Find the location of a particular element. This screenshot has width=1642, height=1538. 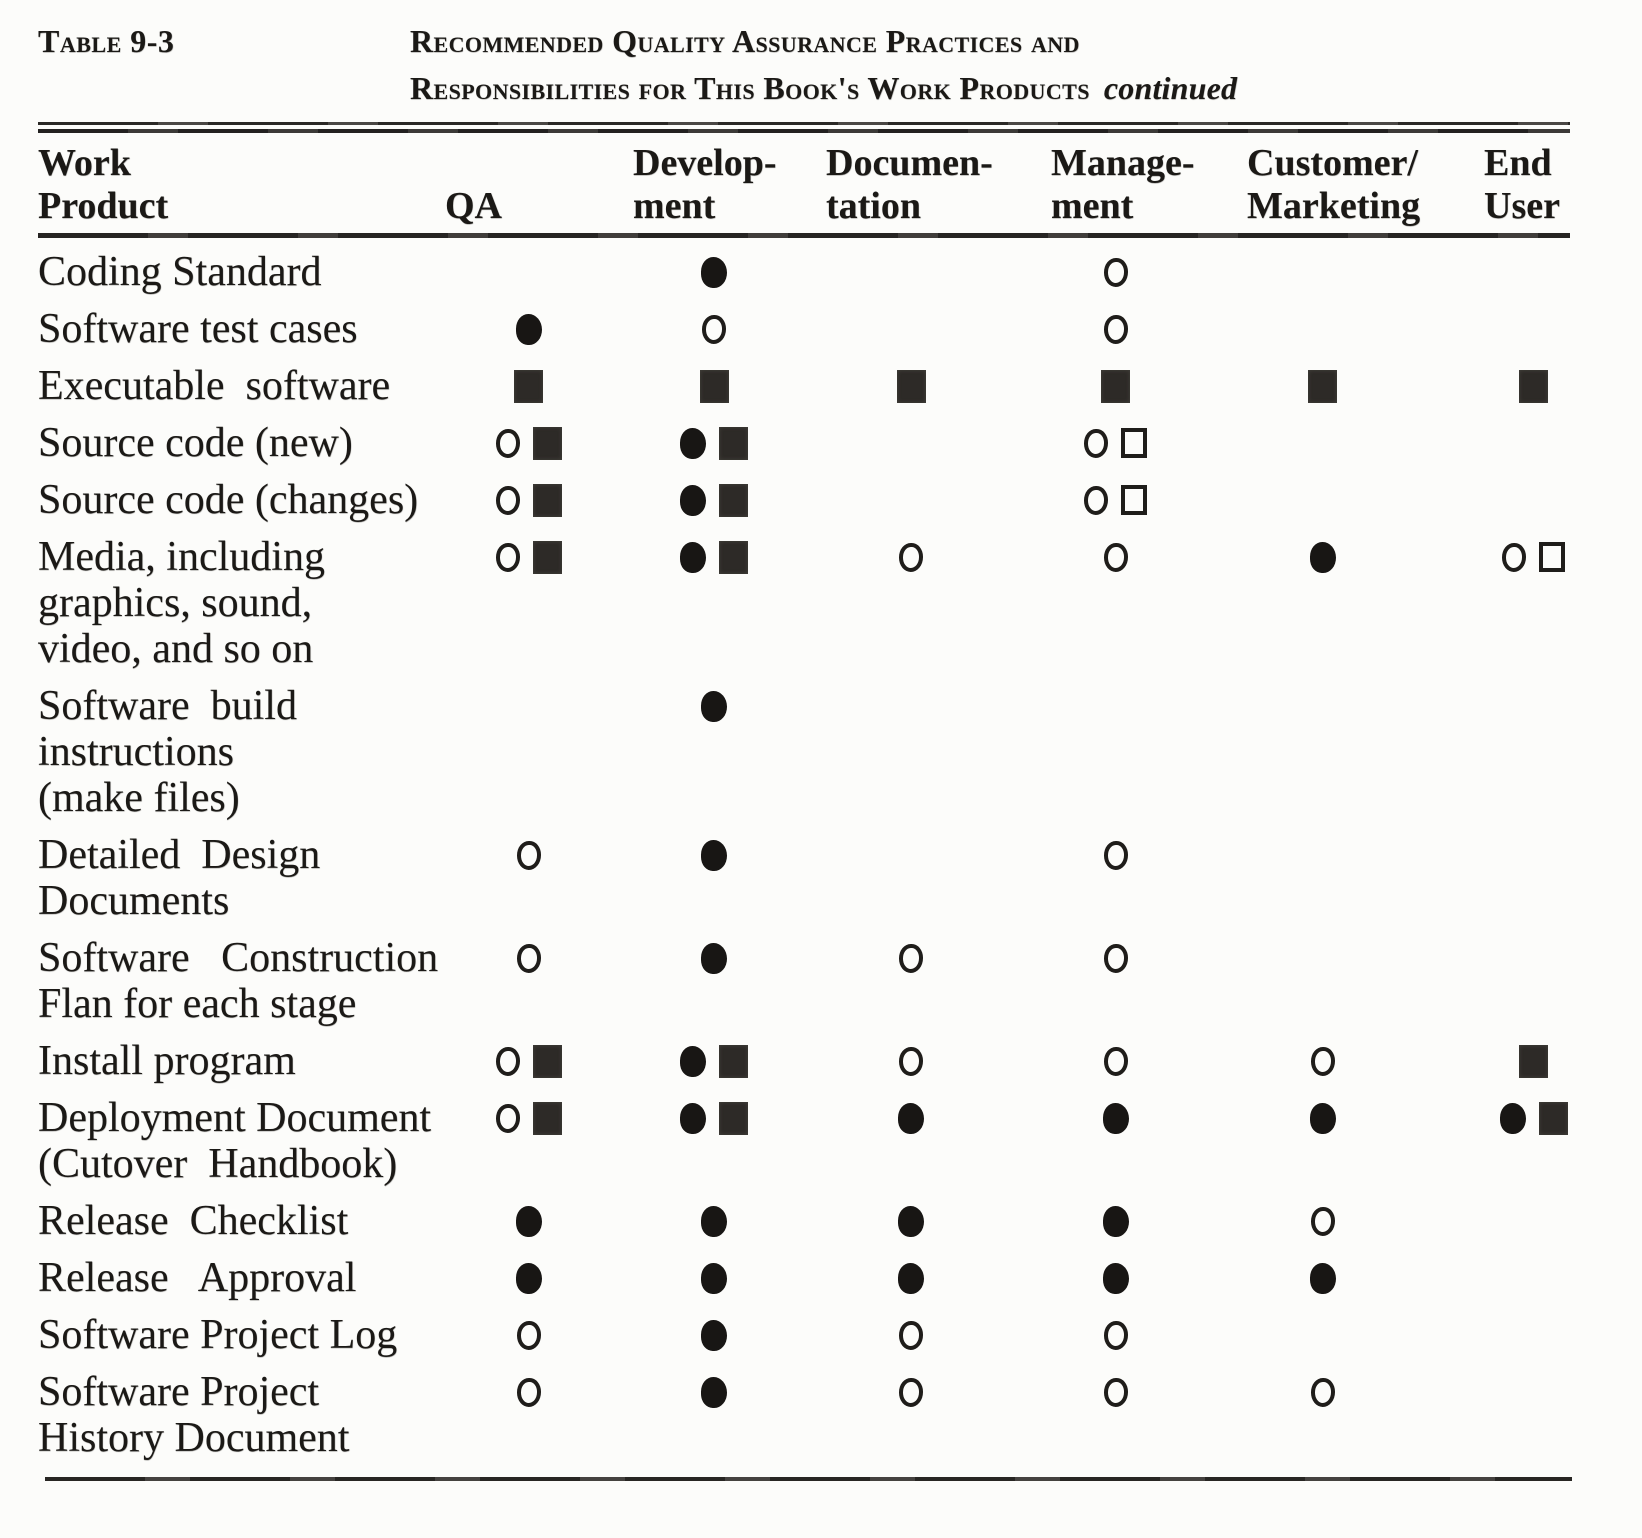

work-product-line: video, and so on is located at coordinates (176, 649).